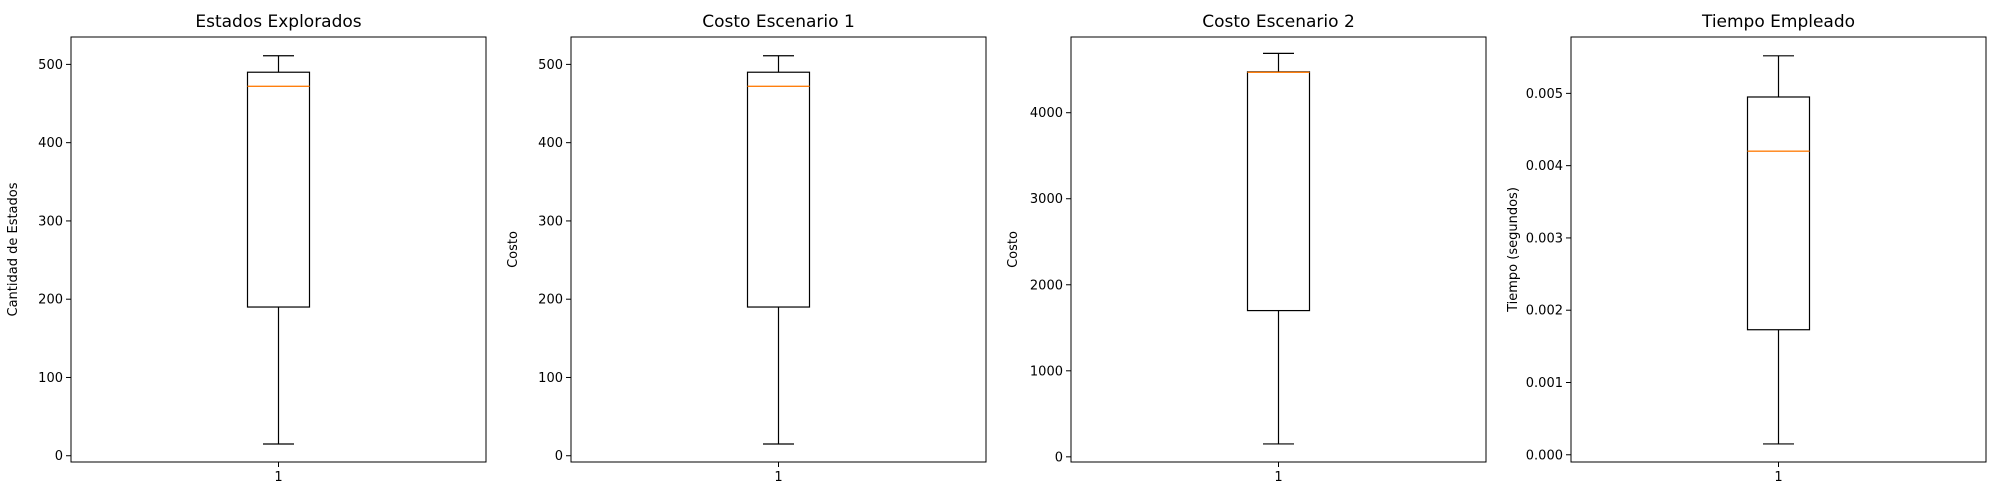 The width and height of the screenshot is (2000, 500). Describe the element at coordinates (1544, 238) in the screenshot. I see `y-tick-label: 0.003` at that location.